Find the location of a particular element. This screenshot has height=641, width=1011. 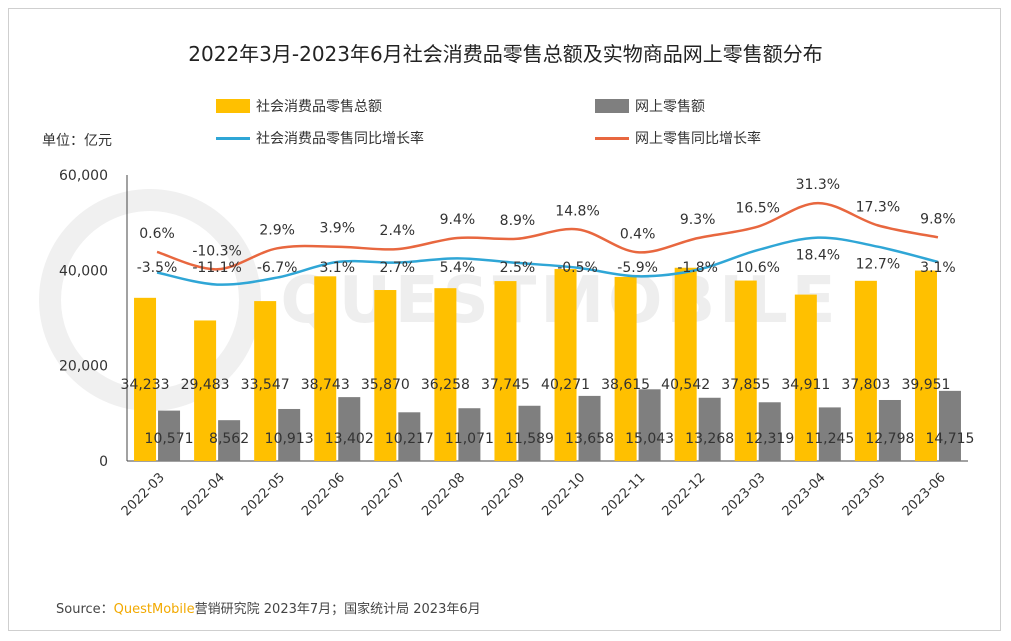

data-label-retail-total: 37,745 is located at coordinates (505, 385).